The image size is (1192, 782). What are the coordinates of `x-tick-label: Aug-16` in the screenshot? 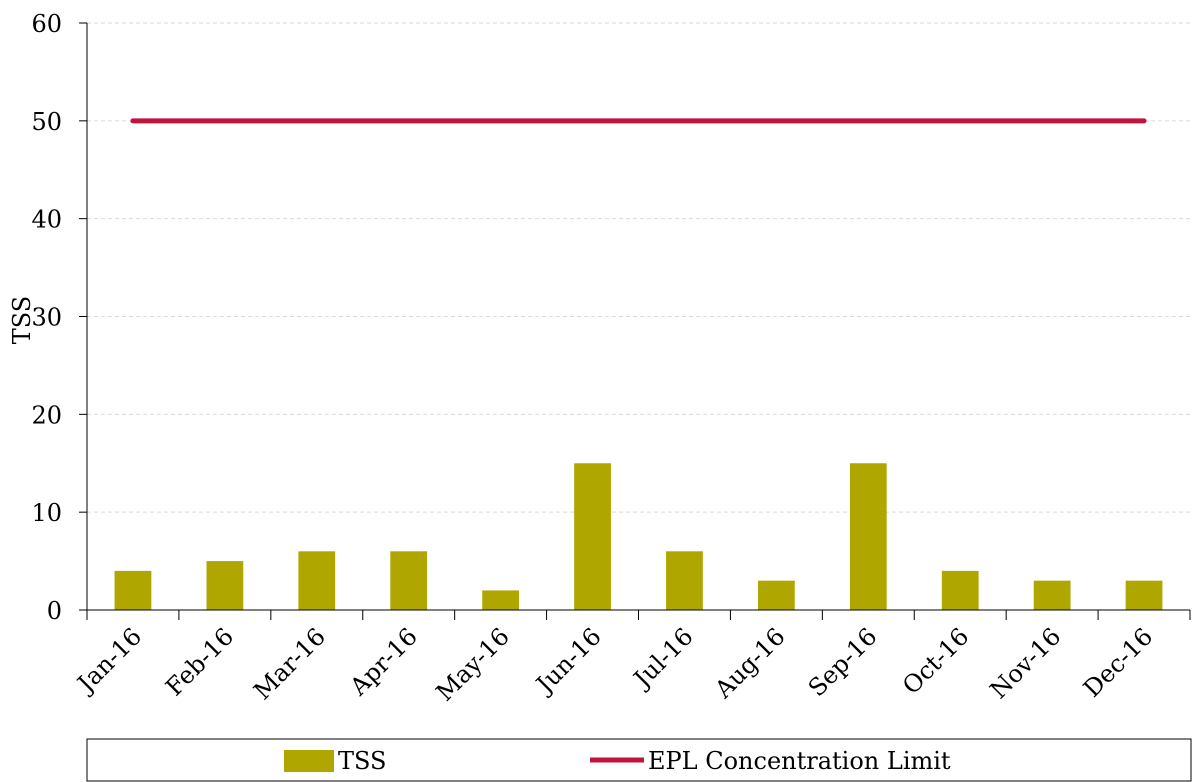 It's located at (750, 663).